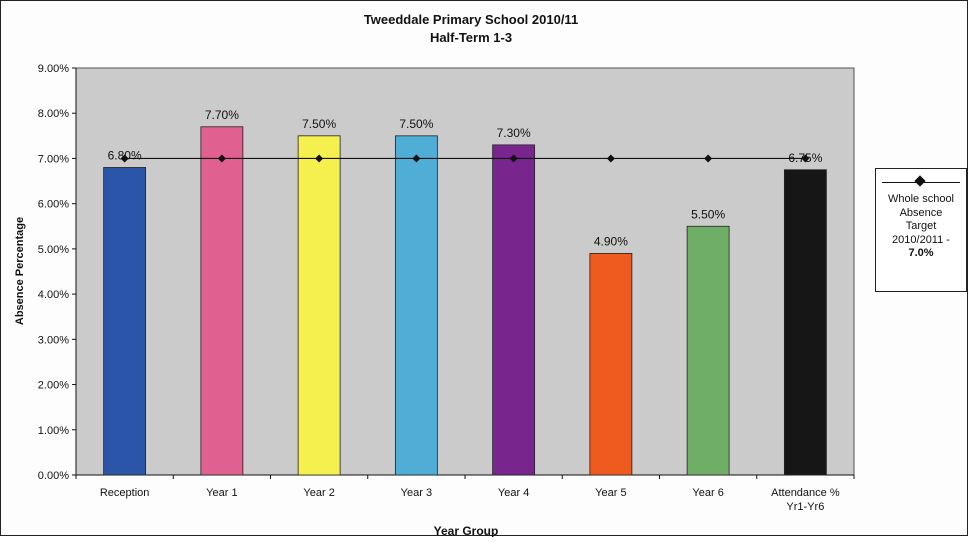  Describe the element at coordinates (466, 530) in the screenshot. I see `x-axis-title: Year Group` at that location.